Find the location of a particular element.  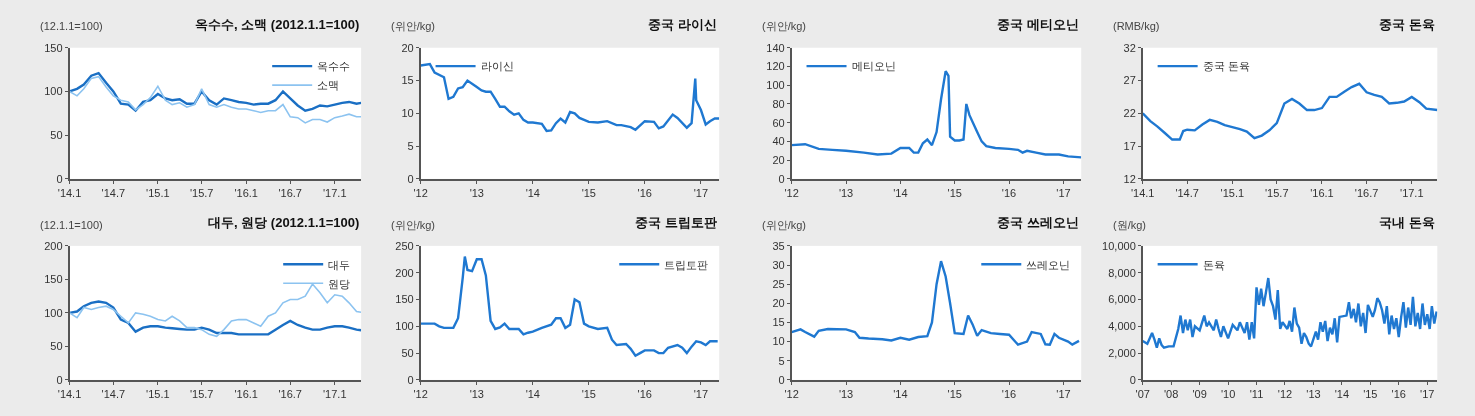

chart-title: 중국 라이신 is located at coordinates (682, 24).